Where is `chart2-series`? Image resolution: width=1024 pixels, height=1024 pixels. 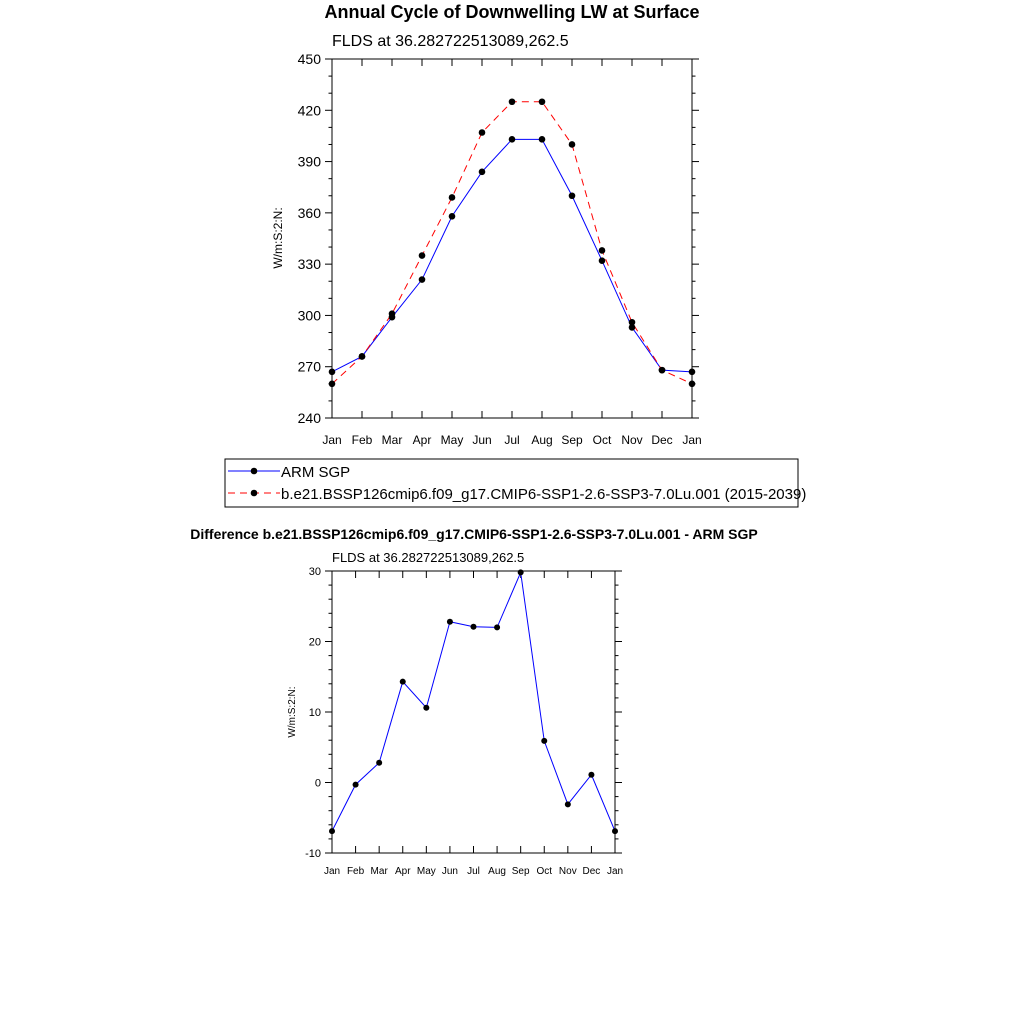 chart2-series is located at coordinates (473, 702).